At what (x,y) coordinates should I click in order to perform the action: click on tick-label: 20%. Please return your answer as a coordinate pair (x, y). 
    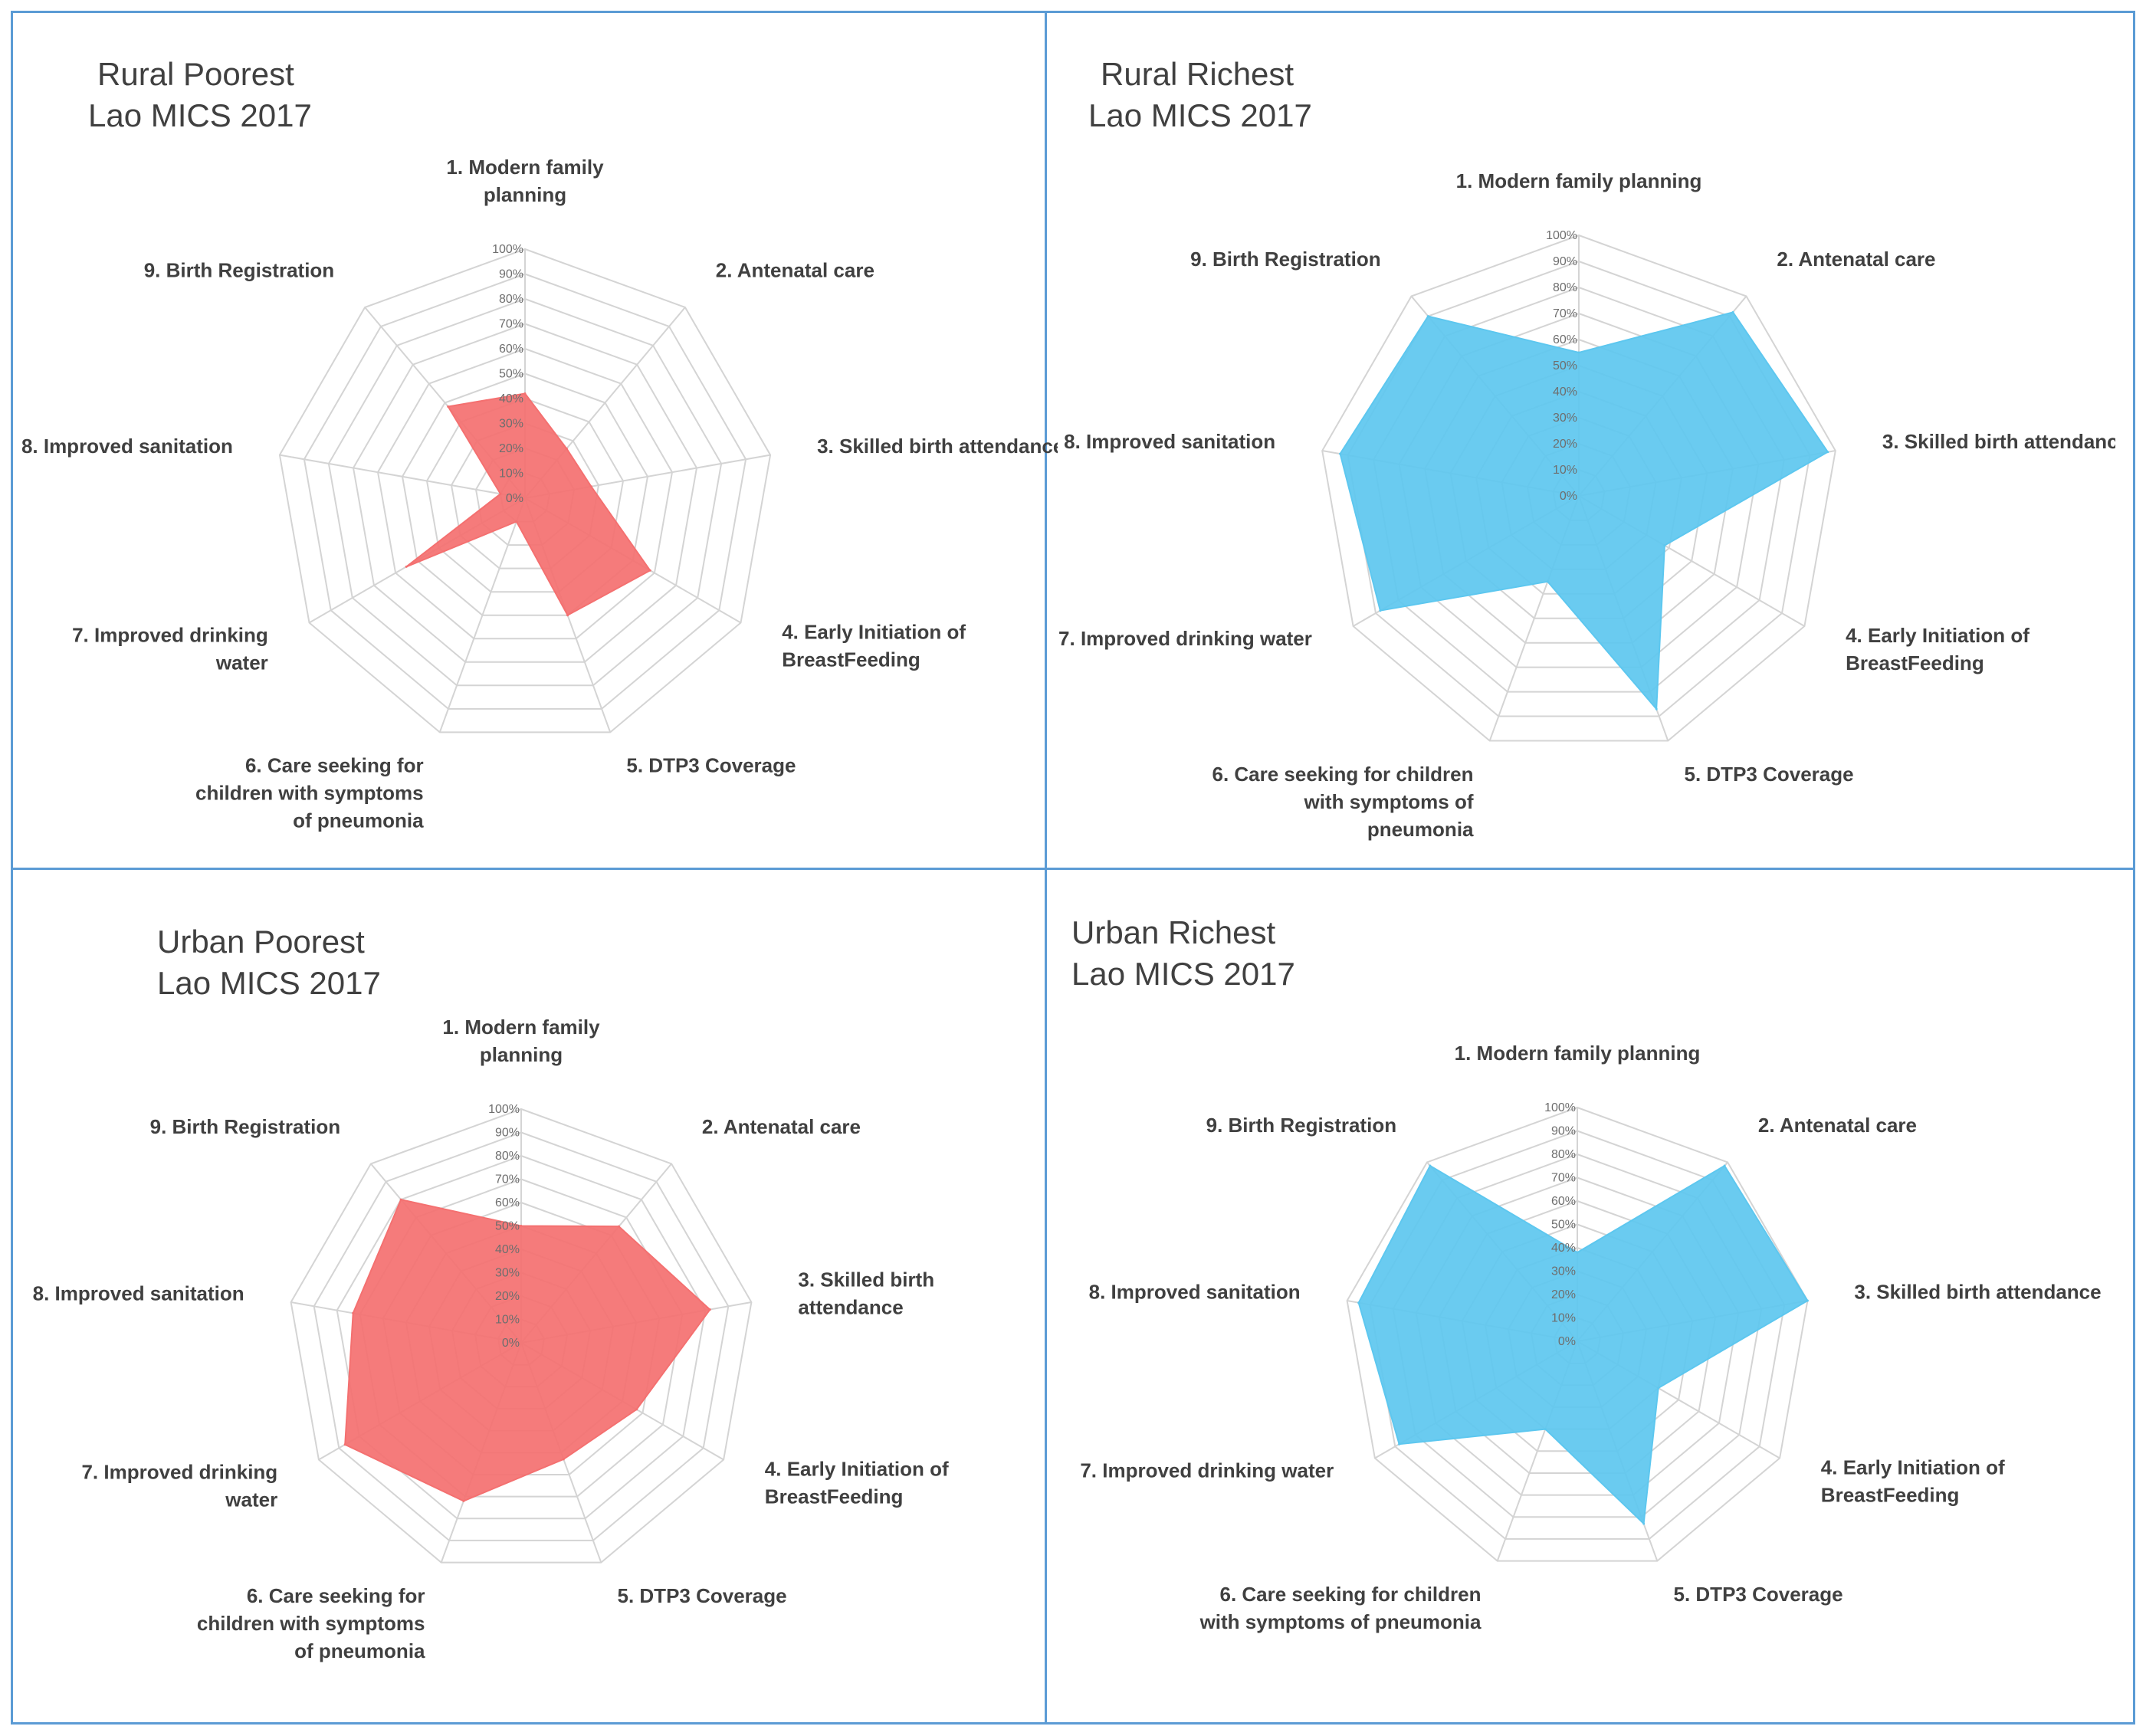
    Looking at the image, I should click on (1565, 444).